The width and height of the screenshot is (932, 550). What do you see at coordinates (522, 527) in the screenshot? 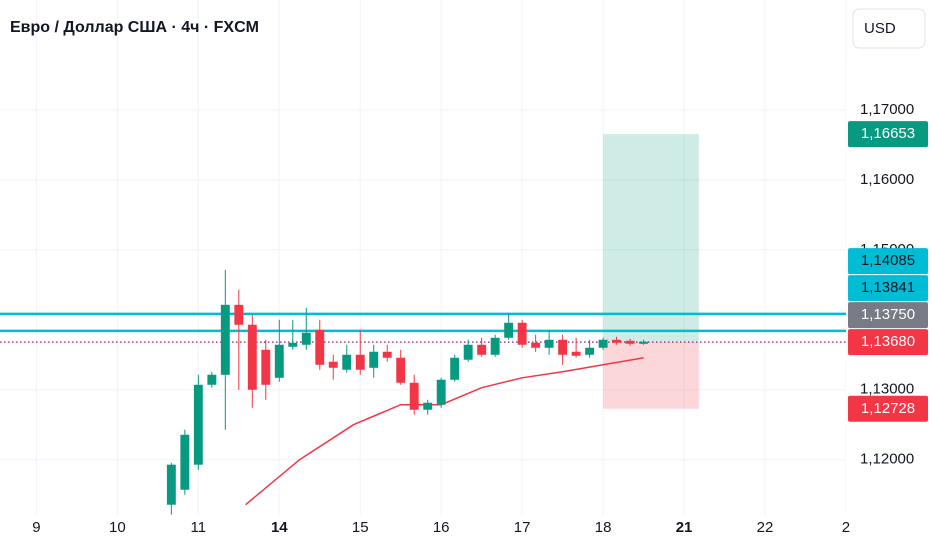
I see `x-tick-label: 17` at bounding box center [522, 527].